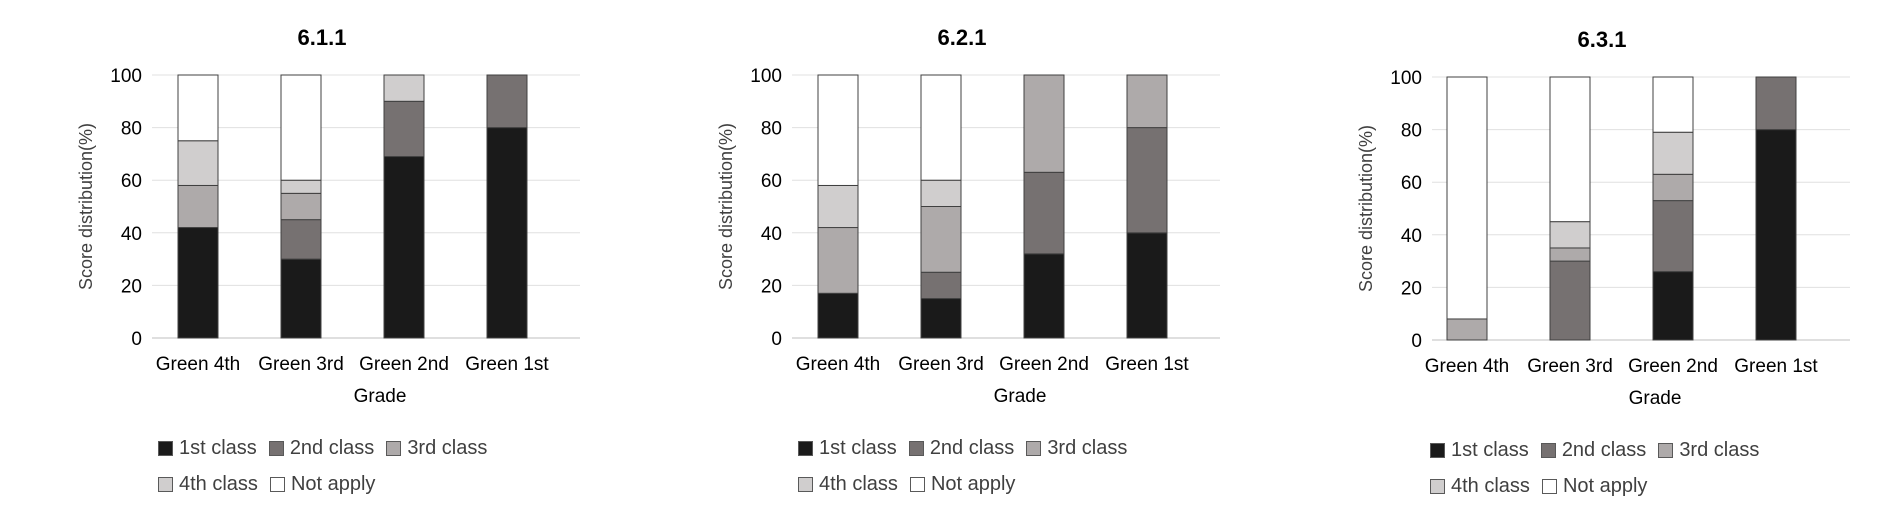 This screenshot has height=529, width=1890. What do you see at coordinates (848, 484) in the screenshot?
I see `legend-item: 4th class` at bounding box center [848, 484].